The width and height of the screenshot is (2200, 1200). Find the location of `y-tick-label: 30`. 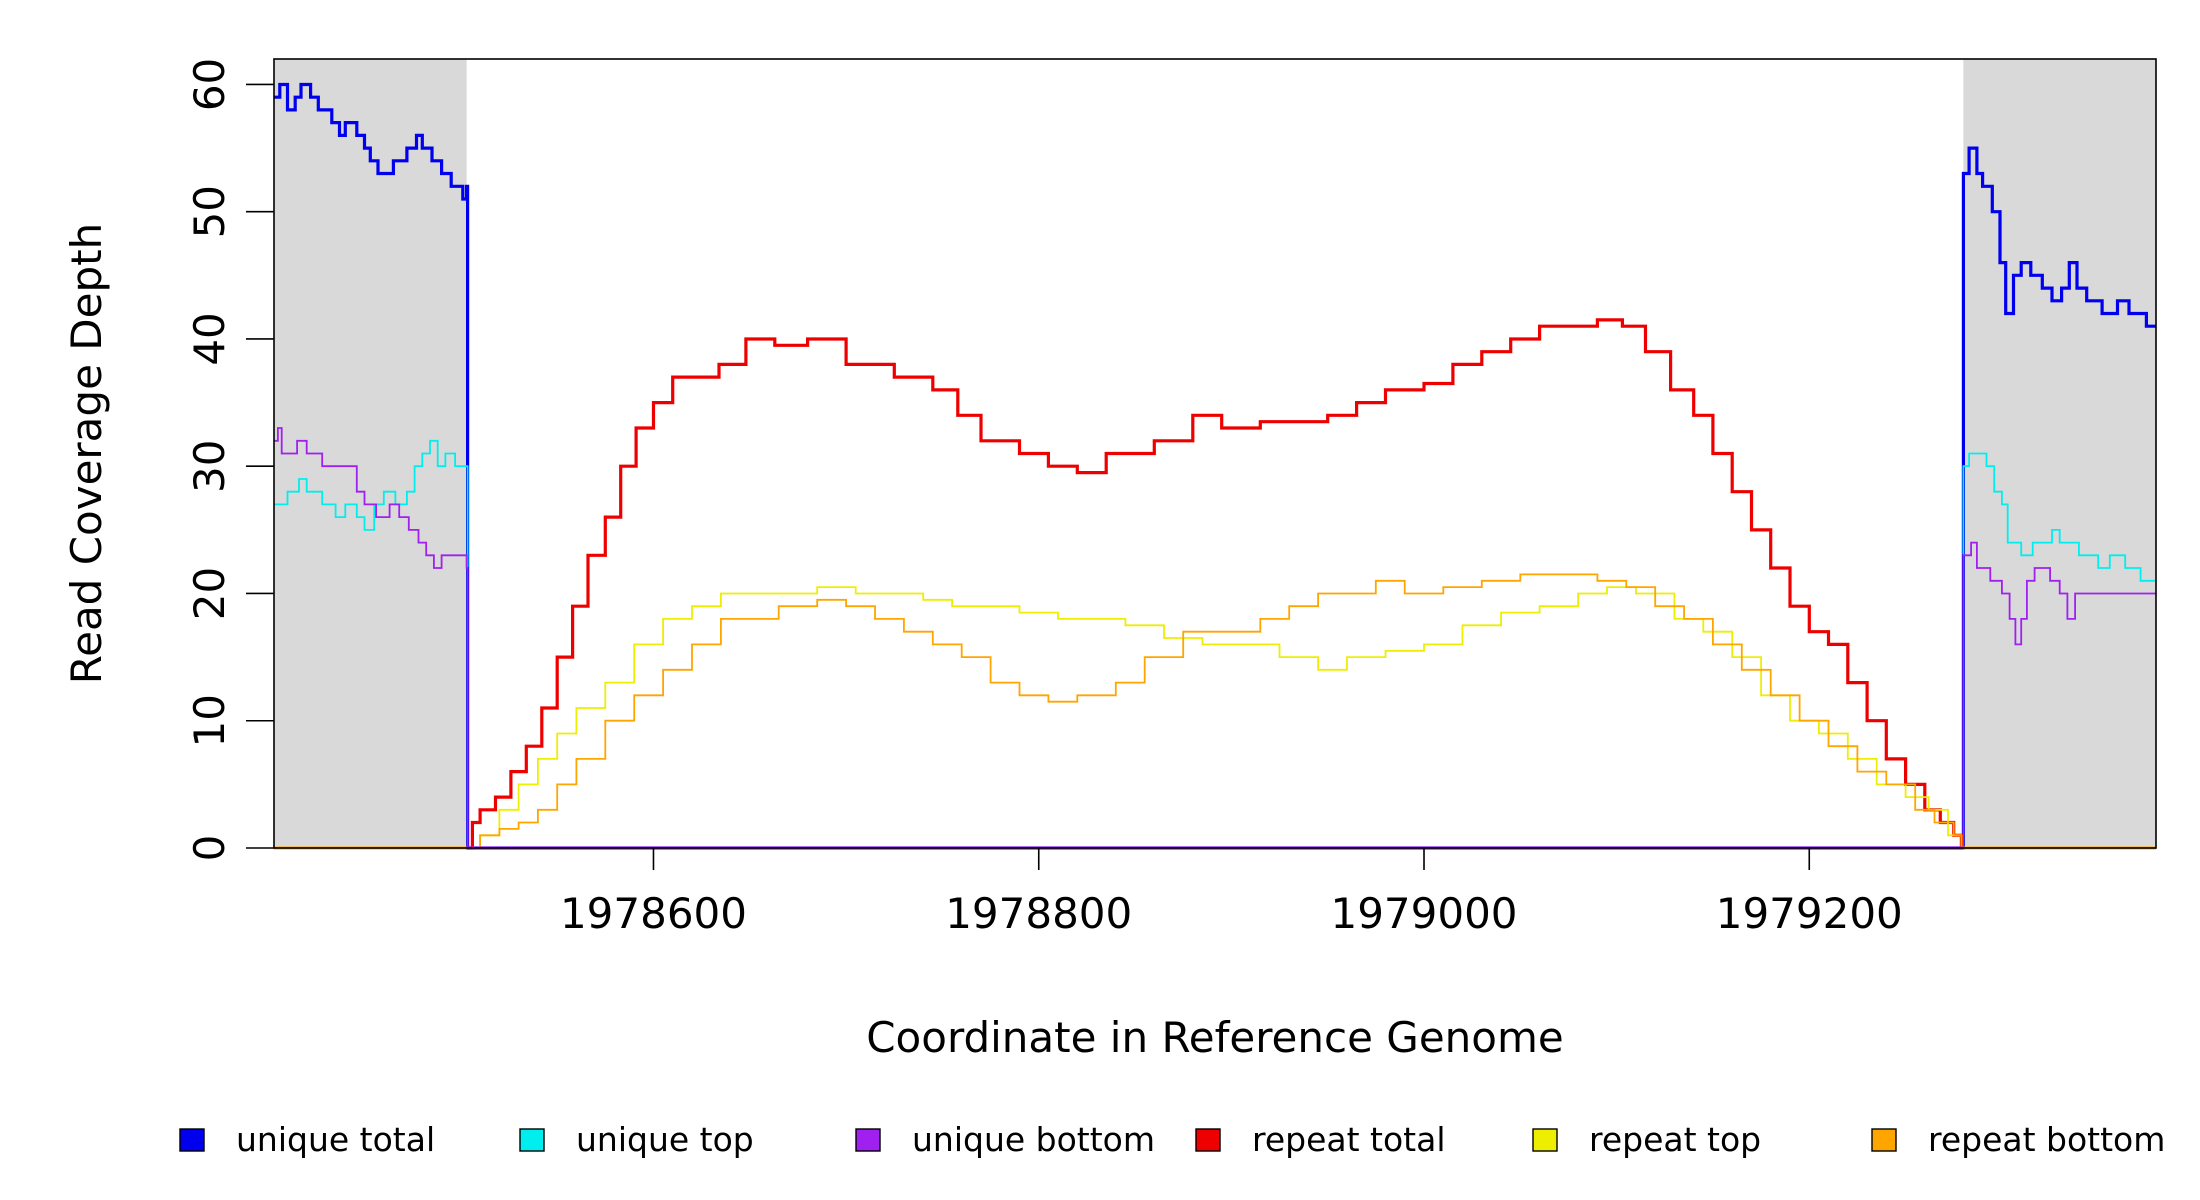

y-tick-label: 30 is located at coordinates (209, 465).